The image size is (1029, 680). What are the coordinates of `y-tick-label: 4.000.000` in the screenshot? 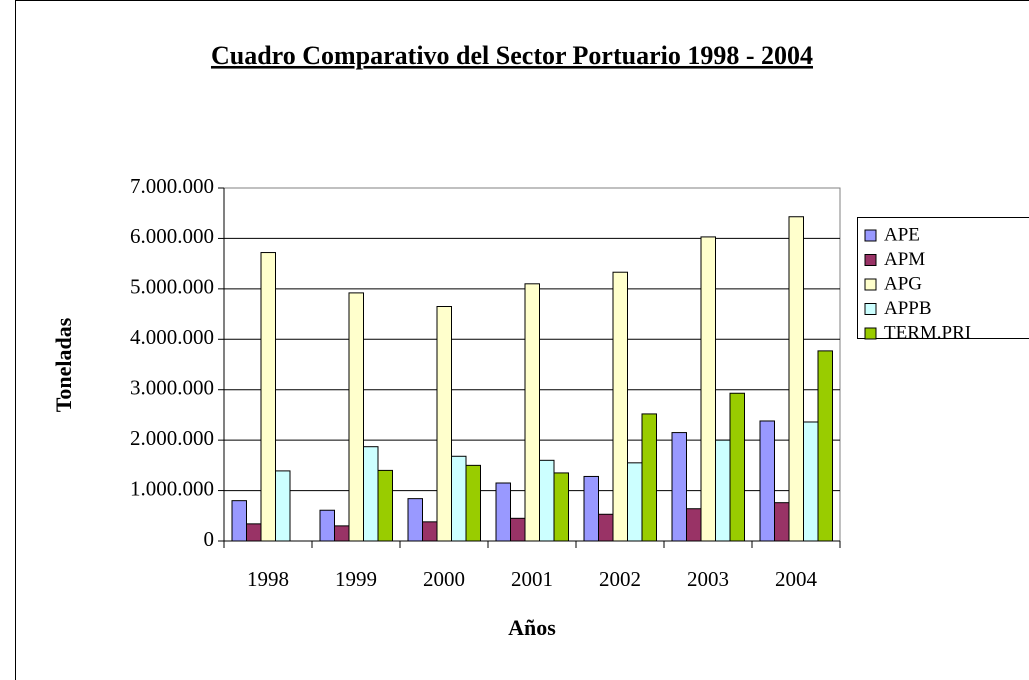 It's located at (172, 337).